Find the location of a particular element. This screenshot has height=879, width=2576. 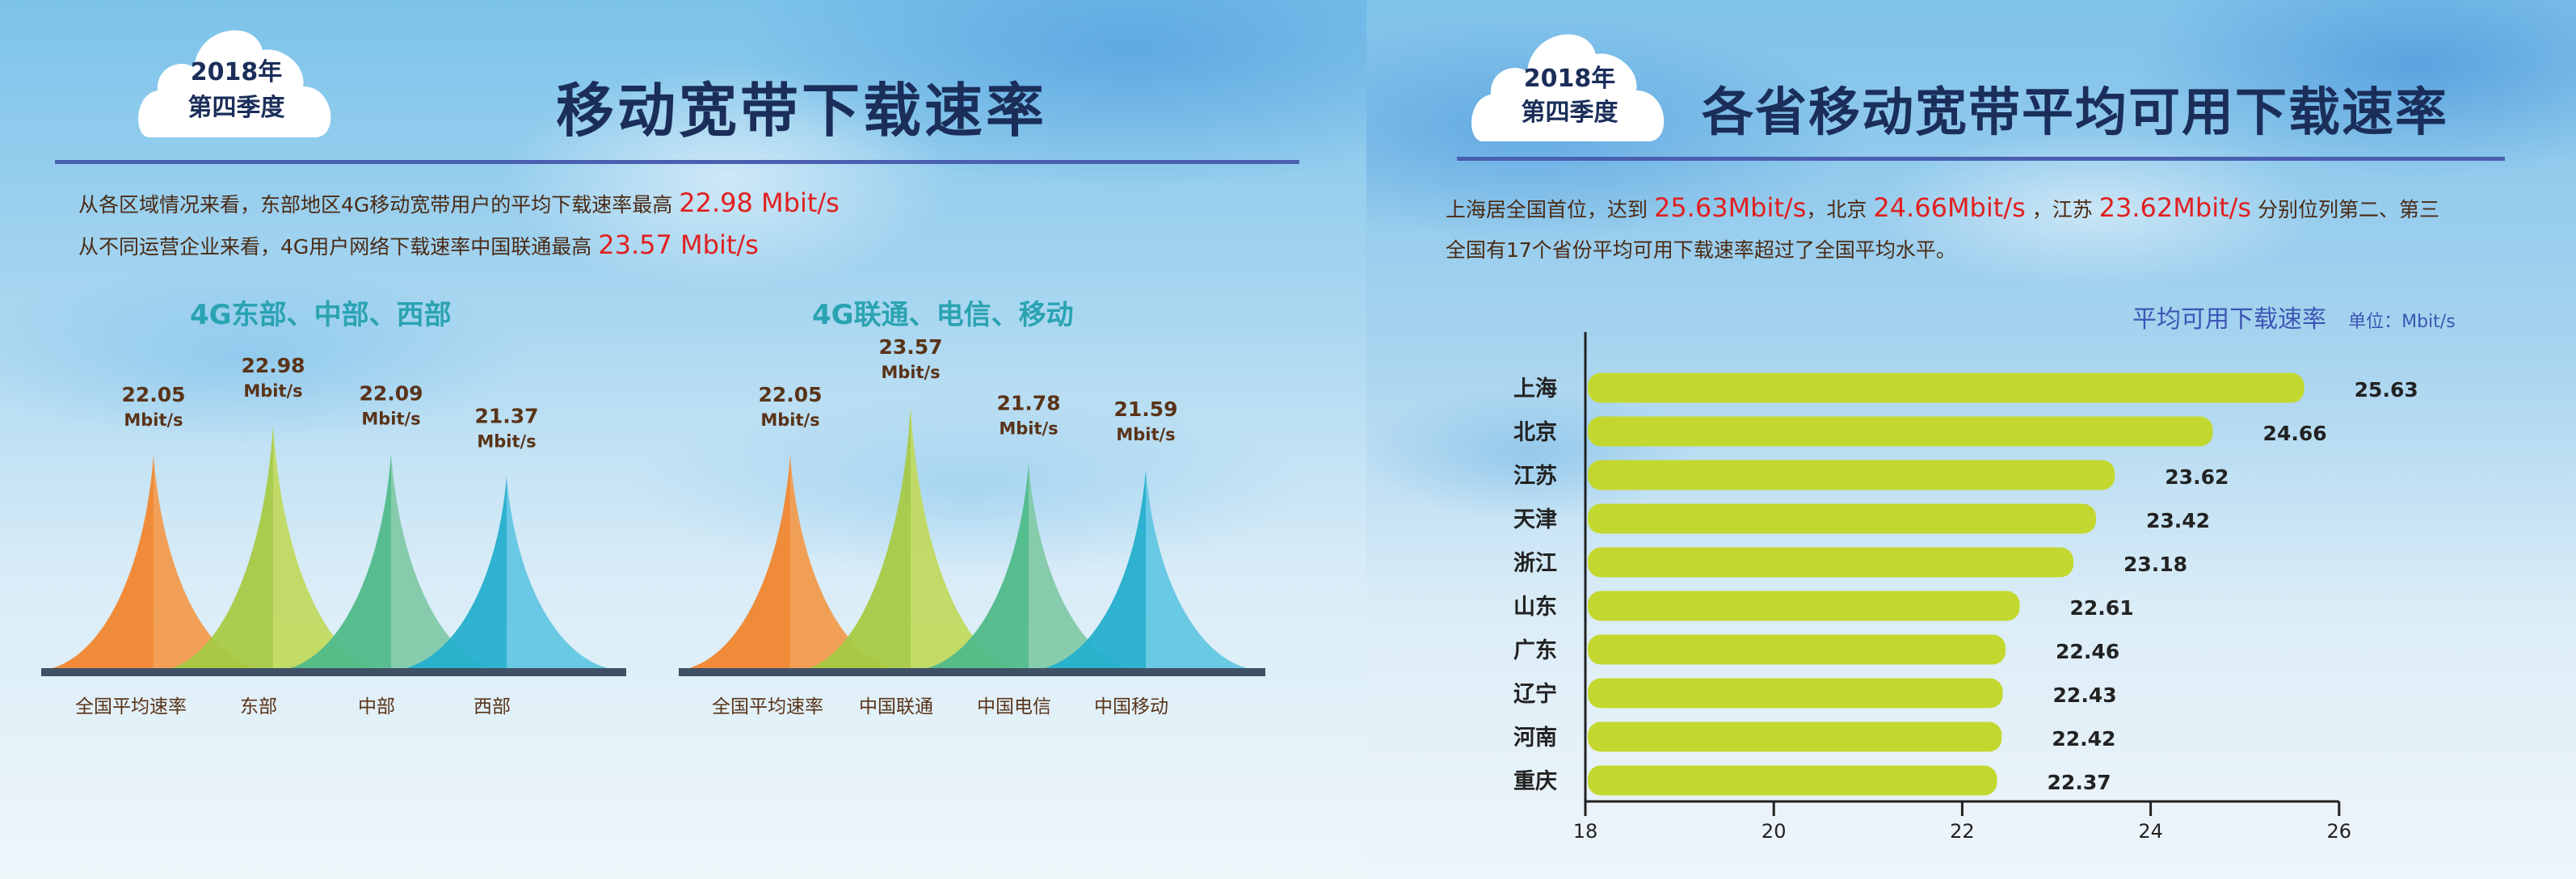

category-label: 北京 is located at coordinates (1535, 432).